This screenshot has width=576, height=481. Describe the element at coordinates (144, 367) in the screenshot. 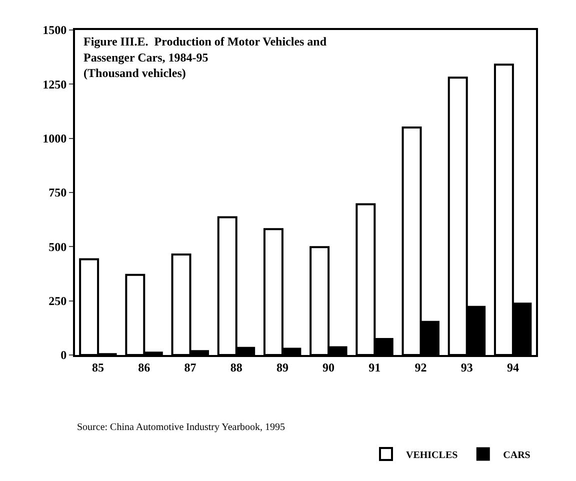

I see `x-tick-label: 86` at that location.